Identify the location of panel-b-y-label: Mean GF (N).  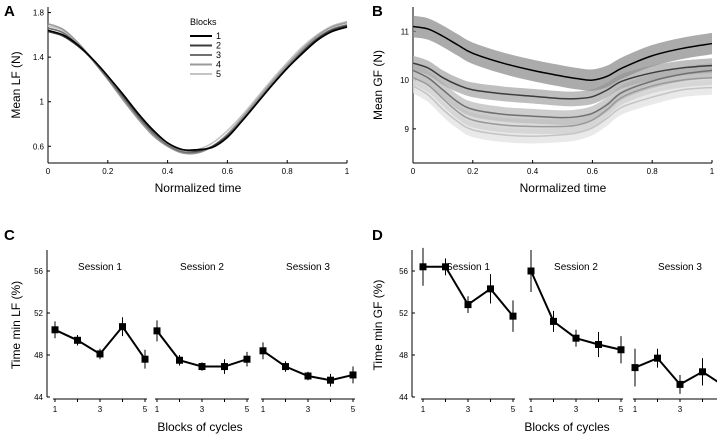
(378, 85).